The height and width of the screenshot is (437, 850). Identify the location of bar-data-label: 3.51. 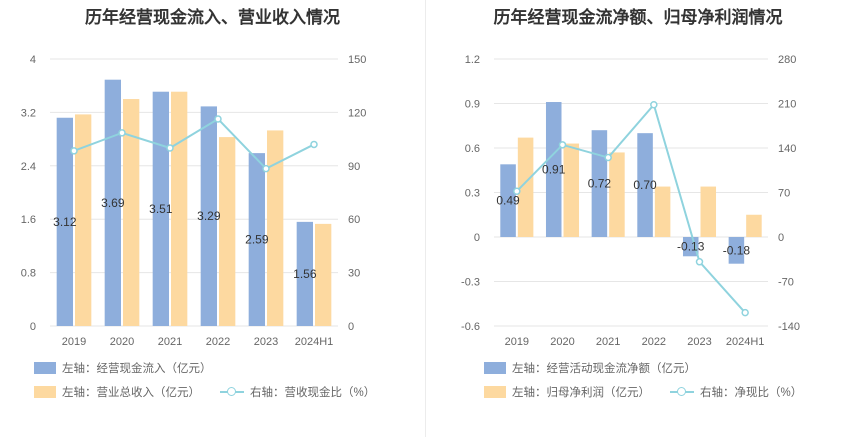
(161, 209).